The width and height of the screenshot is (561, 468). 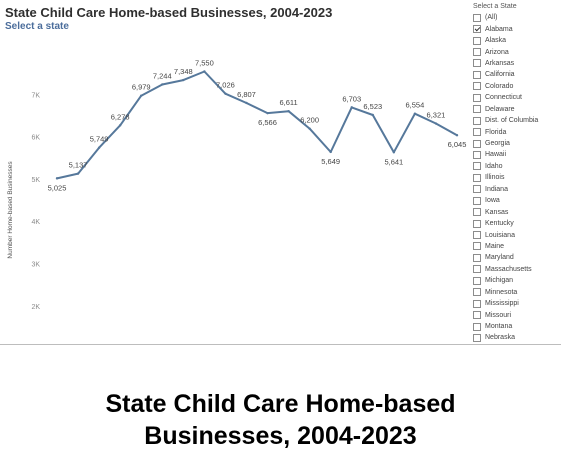 What do you see at coordinates (35, 95) in the screenshot?
I see `y-tick-label: 7K` at bounding box center [35, 95].